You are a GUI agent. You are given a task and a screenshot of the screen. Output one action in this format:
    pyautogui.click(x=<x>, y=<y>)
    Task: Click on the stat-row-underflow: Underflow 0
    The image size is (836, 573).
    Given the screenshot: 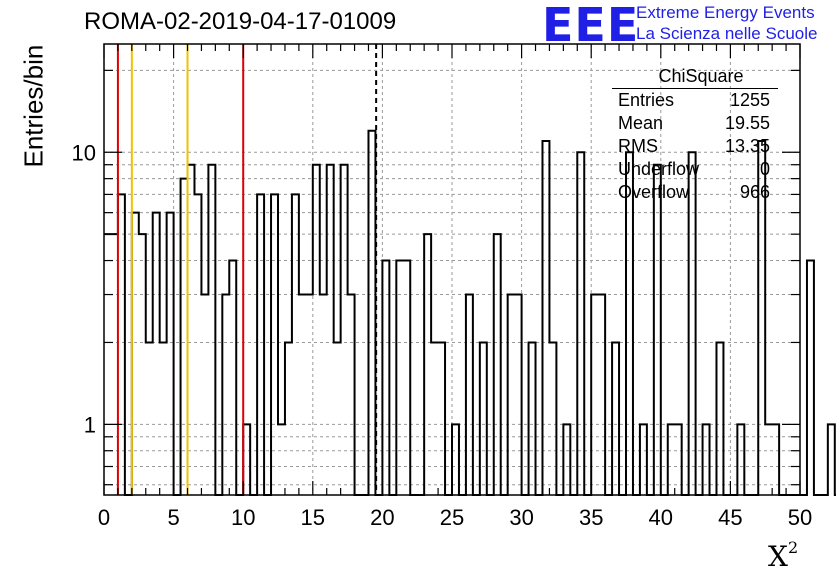 What is the action you would take?
    pyautogui.click(x=695, y=170)
    